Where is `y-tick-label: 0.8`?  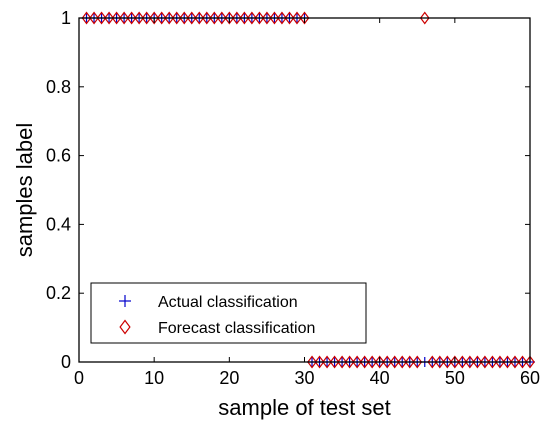
y-tick-label: 0.8 is located at coordinates (58, 87).